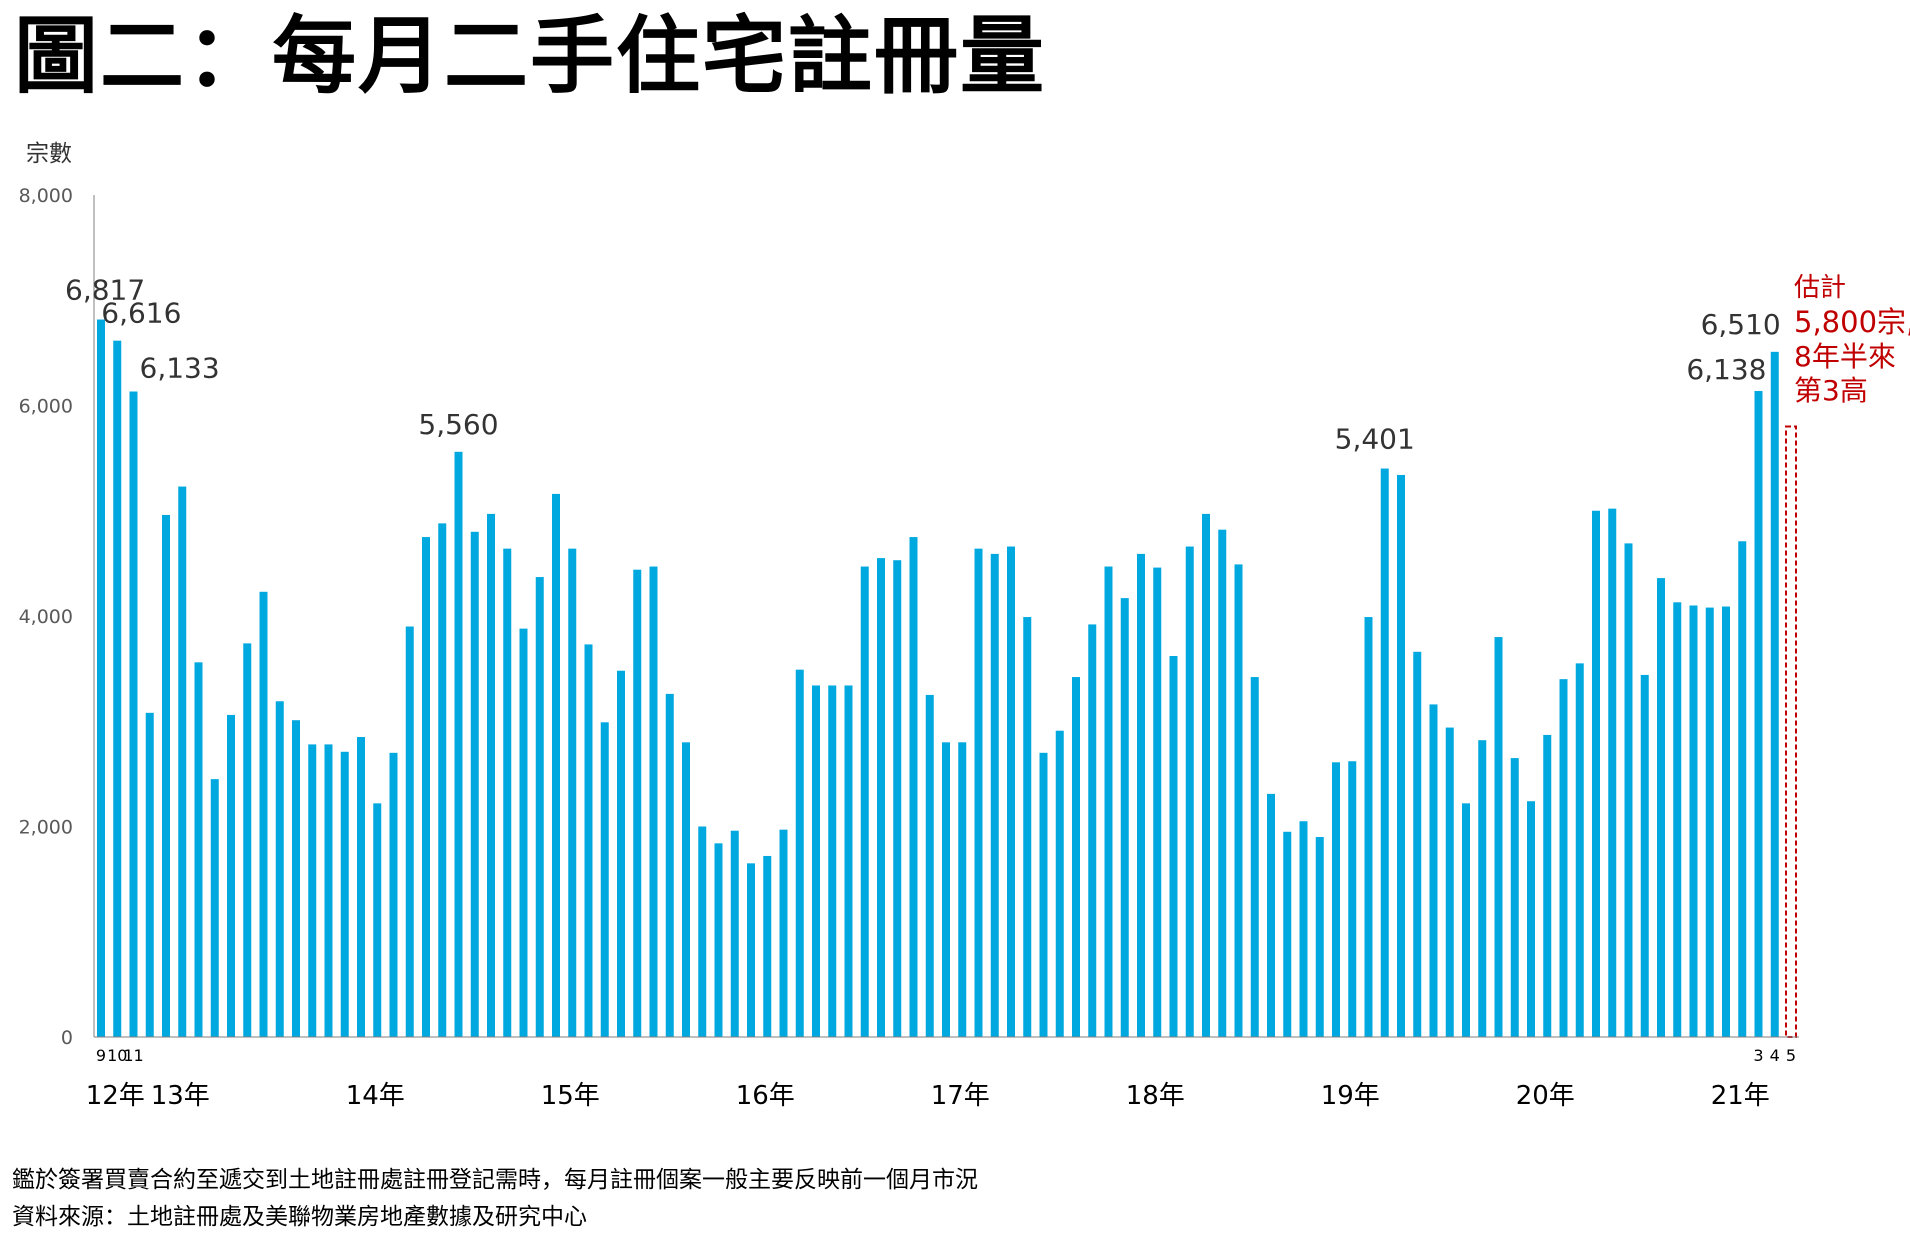  Describe the element at coordinates (1375, 439) in the screenshot. I see `data-label: 5,401` at that location.